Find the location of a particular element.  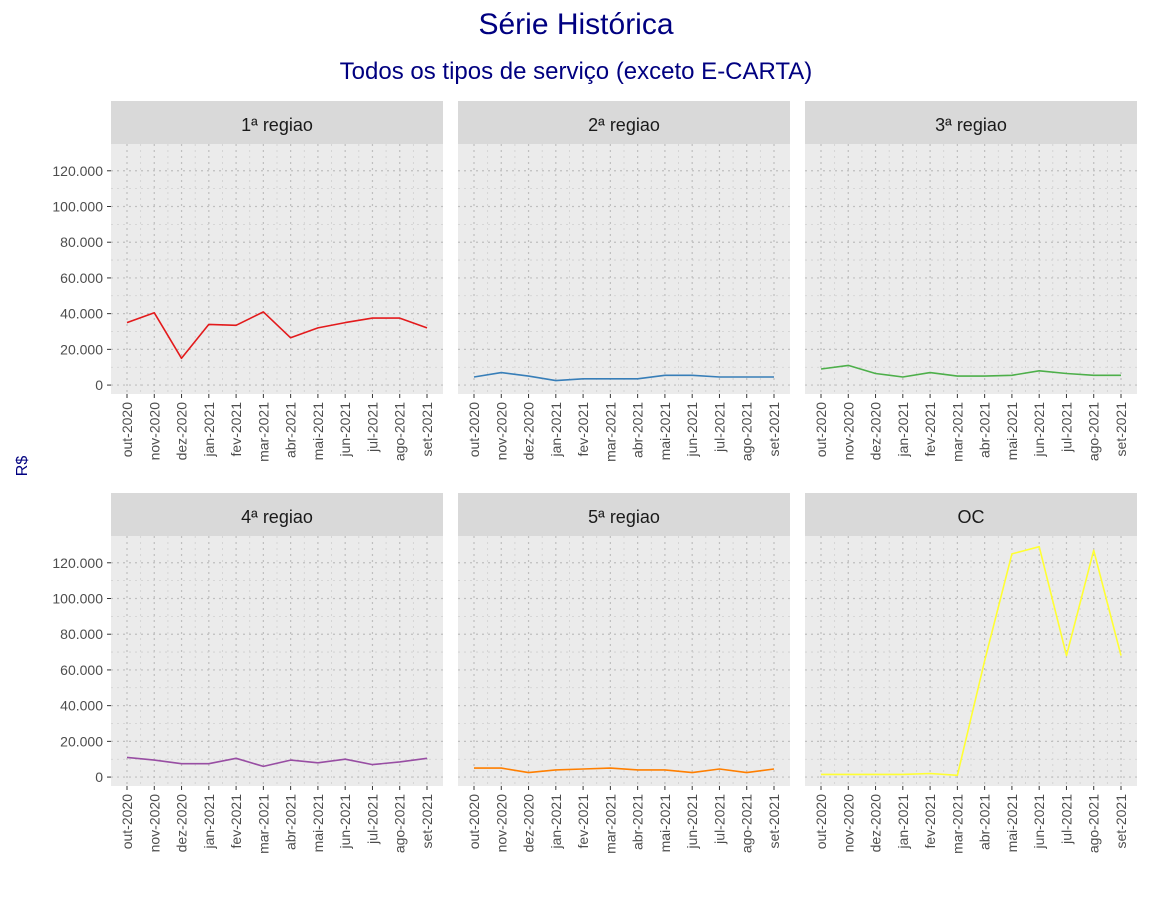

panel-strip-label: 3ª regiao is located at coordinates (971, 125).